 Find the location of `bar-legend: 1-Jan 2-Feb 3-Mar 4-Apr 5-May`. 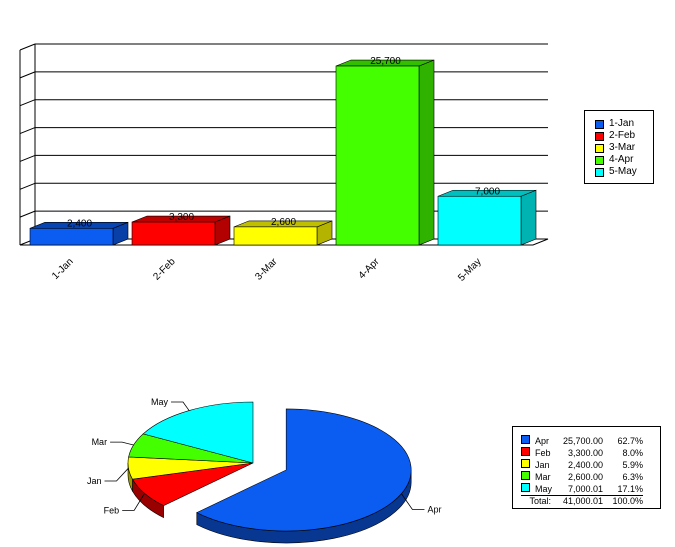

bar-legend: 1-Jan 2-Feb 3-Mar 4-Apr 5-May is located at coordinates (619, 147).